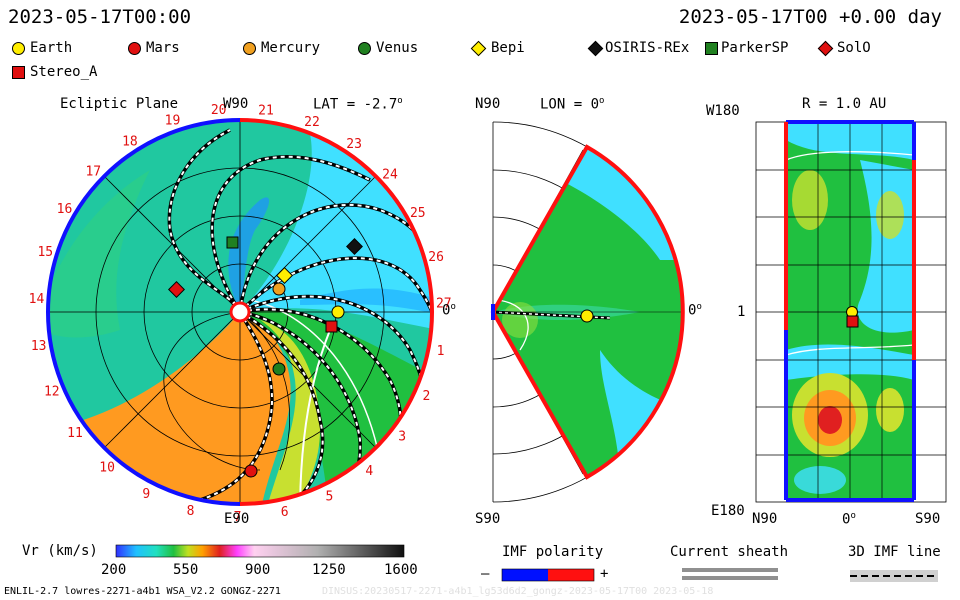 Image resolution: width=960 pixels, height=600 pixels. Describe the element at coordinates (485, 574) in the screenshot. I see `imf-minus-label: –` at that location.